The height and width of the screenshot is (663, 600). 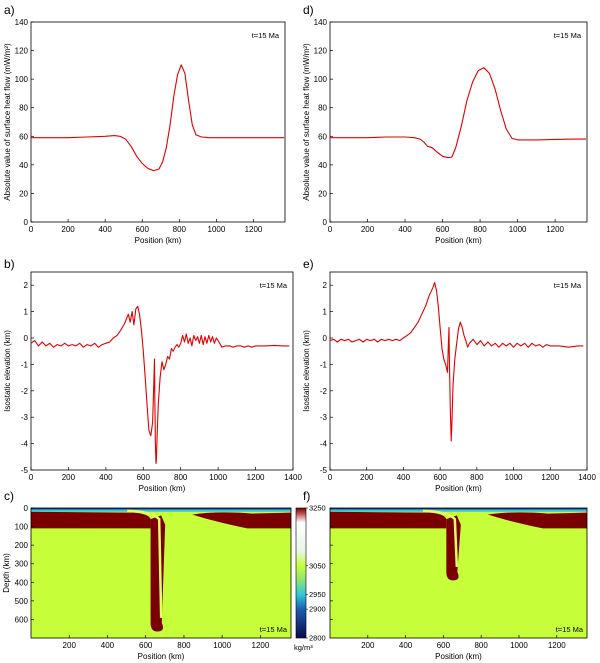 I want to click on y-tick-label: 2, so click(x=325, y=285).